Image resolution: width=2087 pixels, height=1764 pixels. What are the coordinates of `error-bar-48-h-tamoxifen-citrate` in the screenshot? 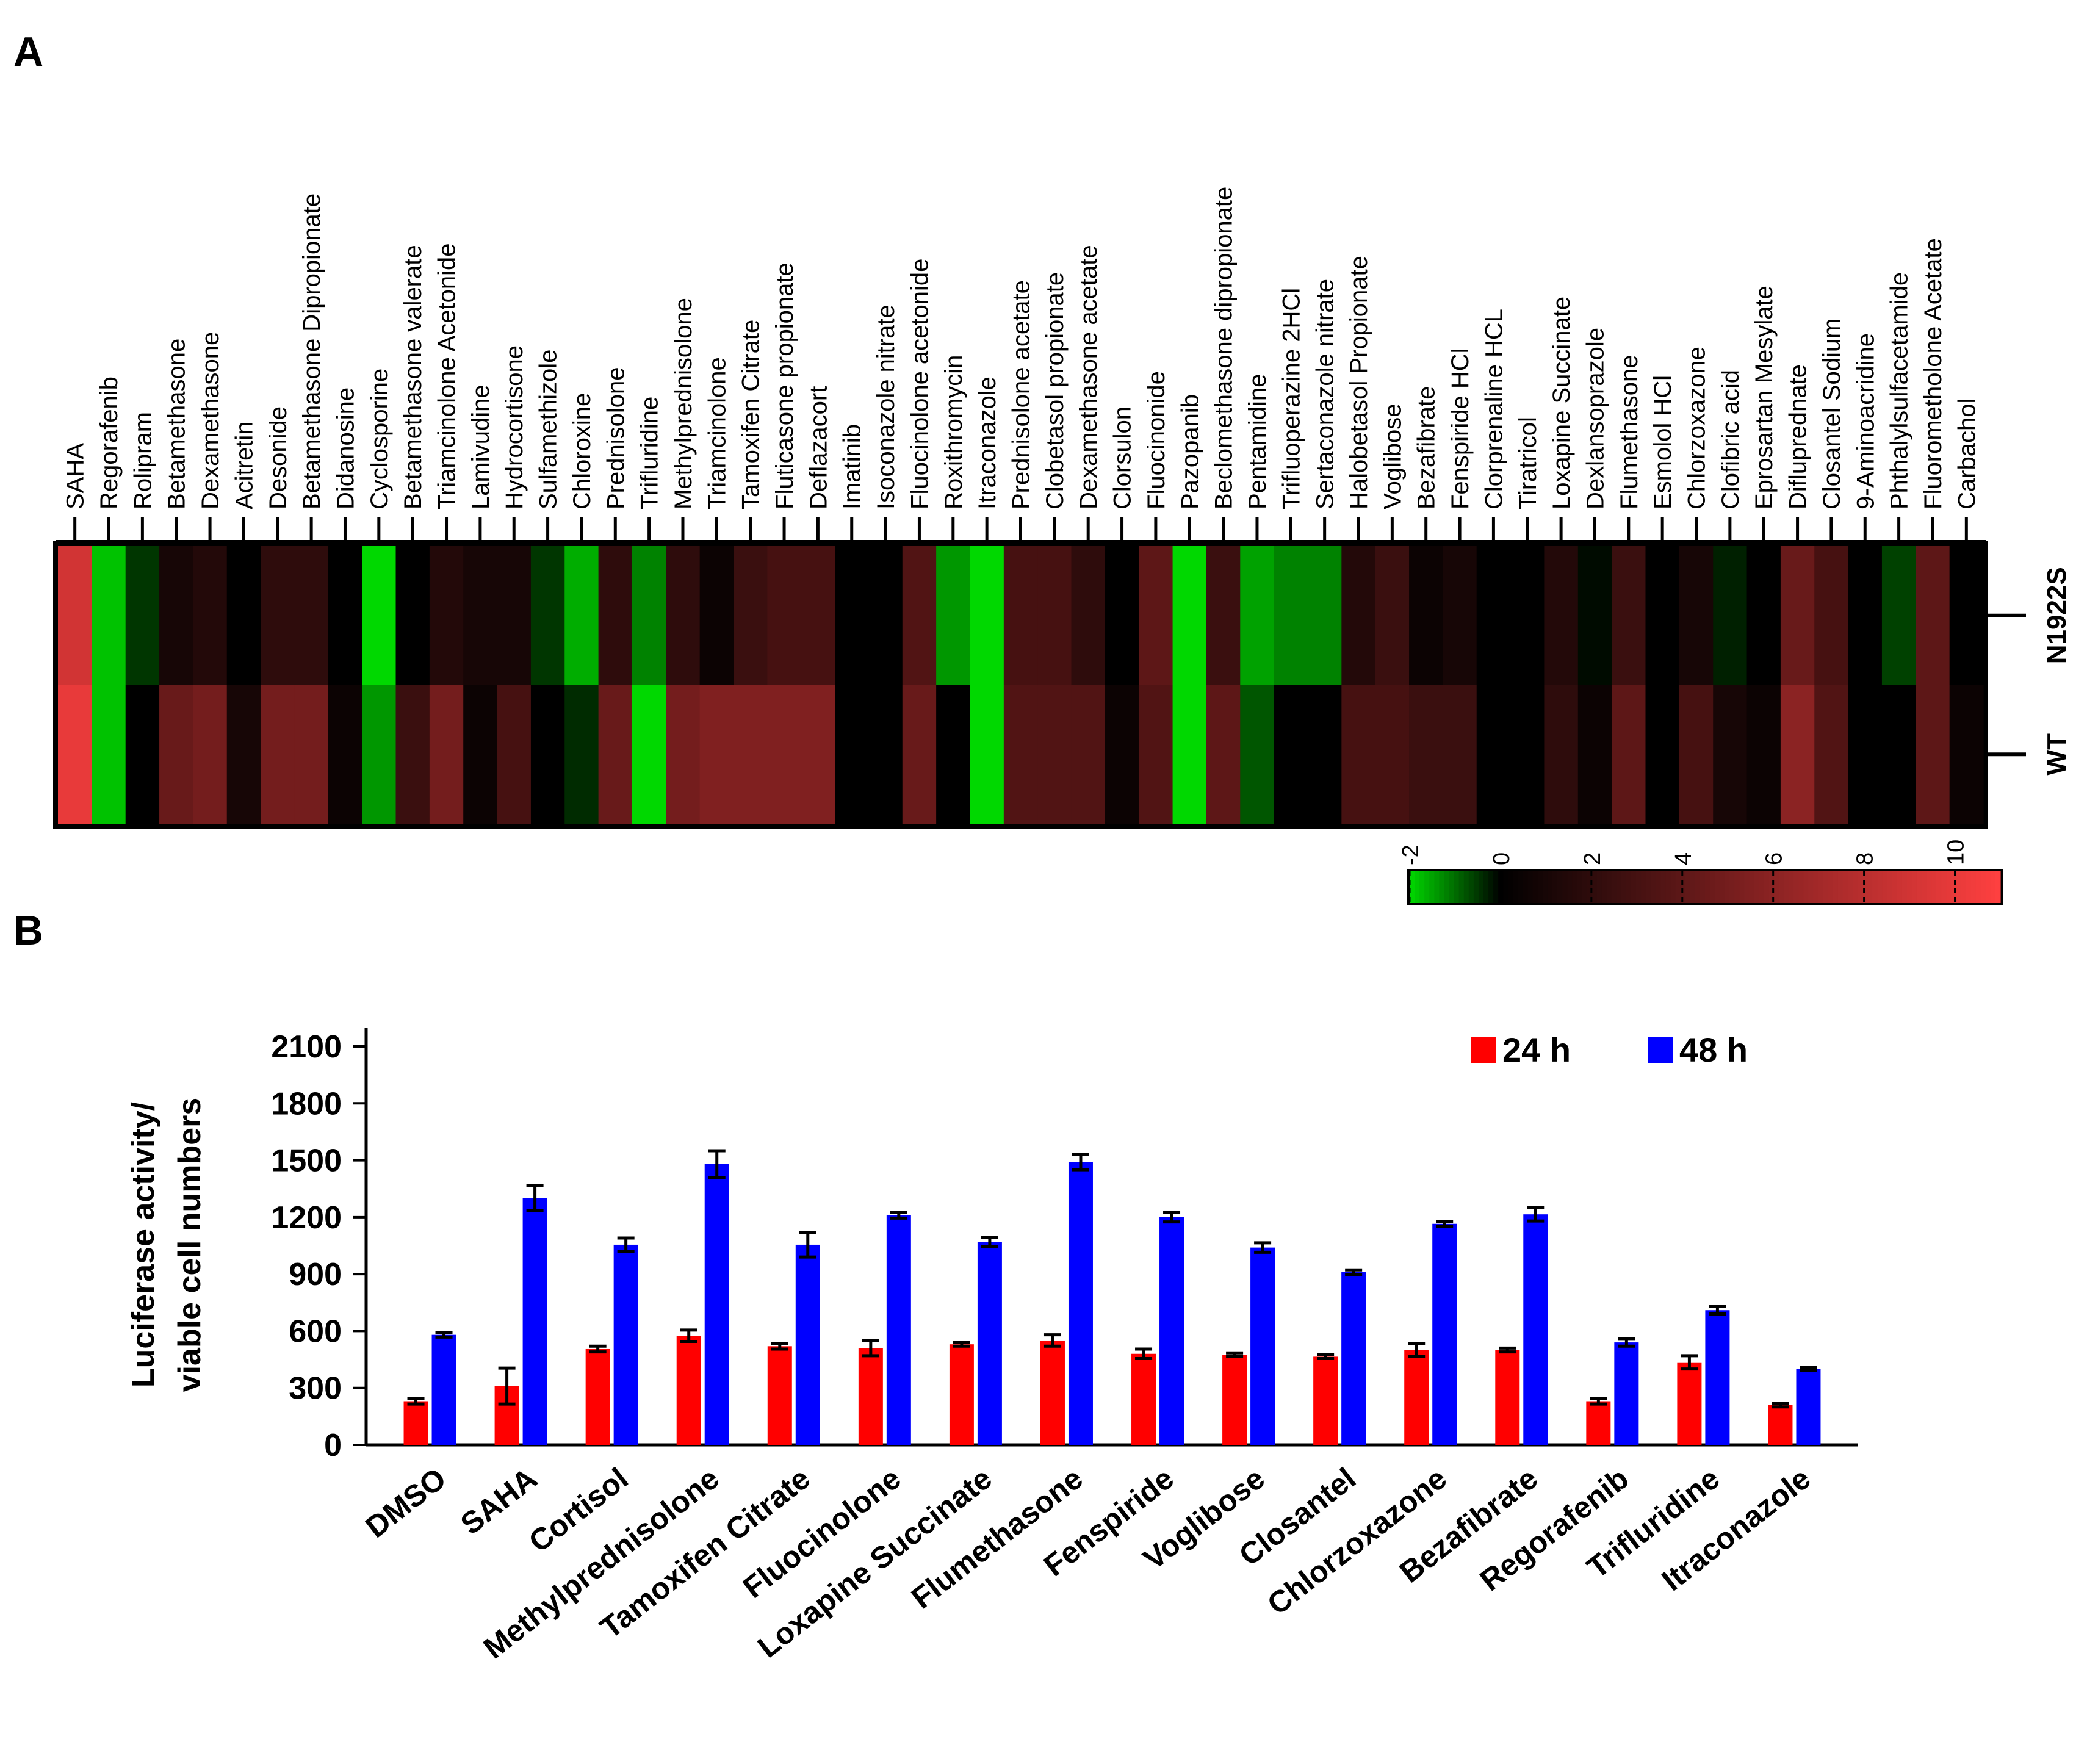 It's located at (808, 1245).